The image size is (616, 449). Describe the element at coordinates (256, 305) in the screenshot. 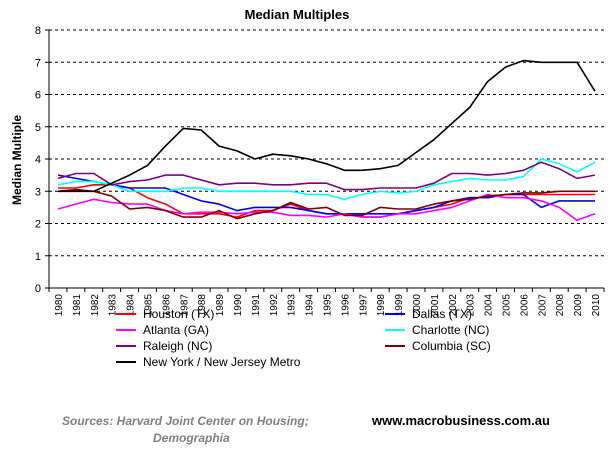

I see `x-tick-label: 1991` at that location.